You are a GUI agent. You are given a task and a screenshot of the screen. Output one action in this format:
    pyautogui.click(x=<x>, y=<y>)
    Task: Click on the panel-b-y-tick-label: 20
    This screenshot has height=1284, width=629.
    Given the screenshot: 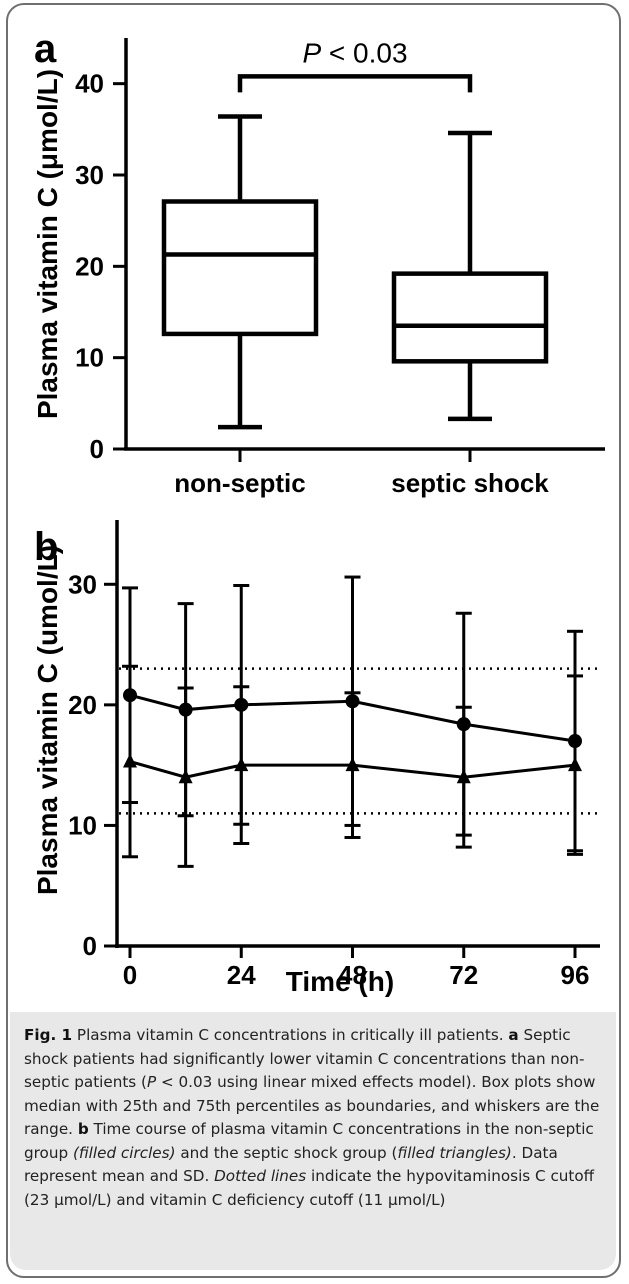 What is the action you would take?
    pyautogui.click(x=82, y=705)
    